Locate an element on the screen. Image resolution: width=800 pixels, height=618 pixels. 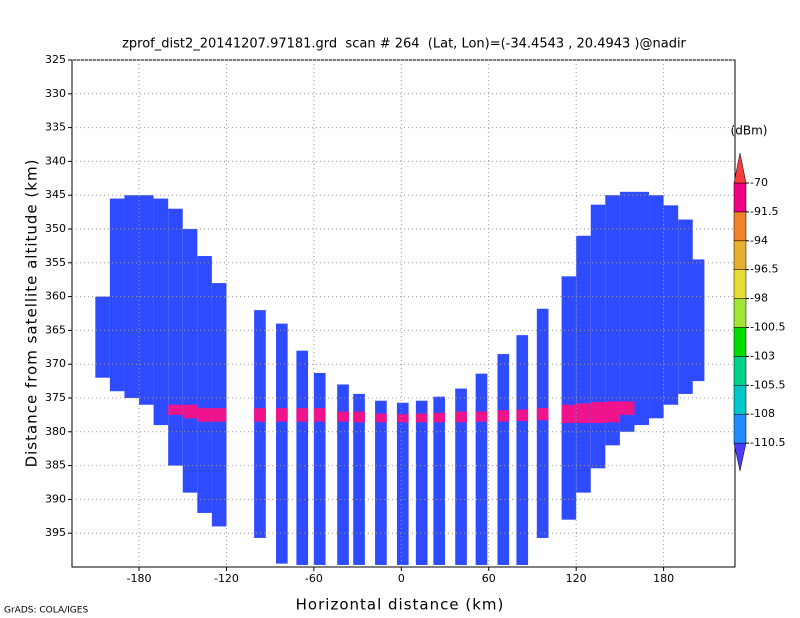
colorbar-label: (dBm) is located at coordinates (749, 131).